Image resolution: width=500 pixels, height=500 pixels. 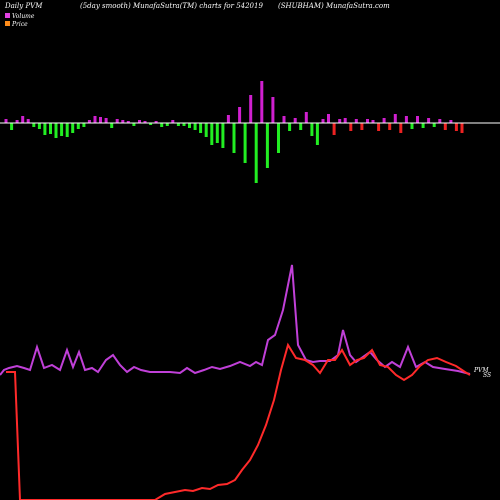 I want to click on legend-volume-label: Volume, so click(x=23, y=16).